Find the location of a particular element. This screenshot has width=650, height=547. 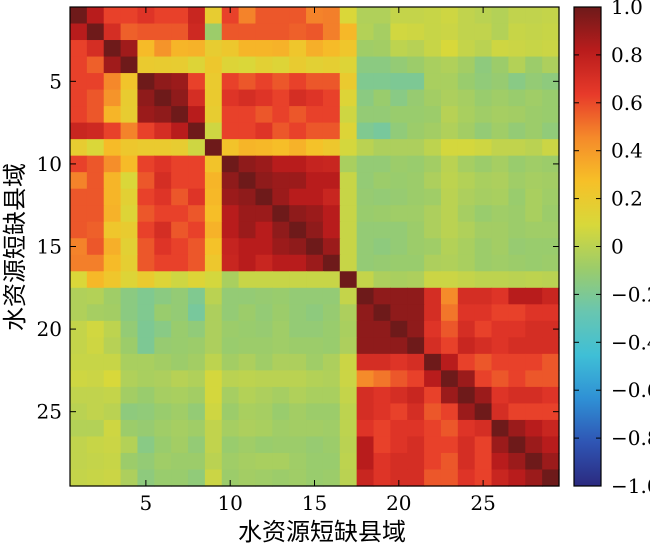

x-tick-label: 20 is located at coordinates (398, 503).